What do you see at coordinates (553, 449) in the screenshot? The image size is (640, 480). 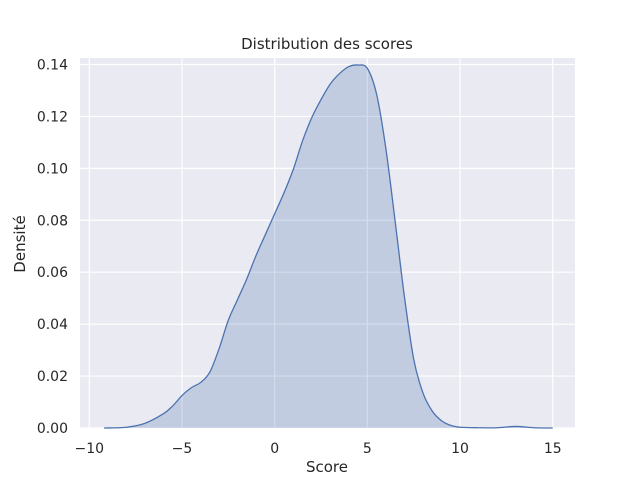 I see `x-tick-label: 15` at bounding box center [553, 449].